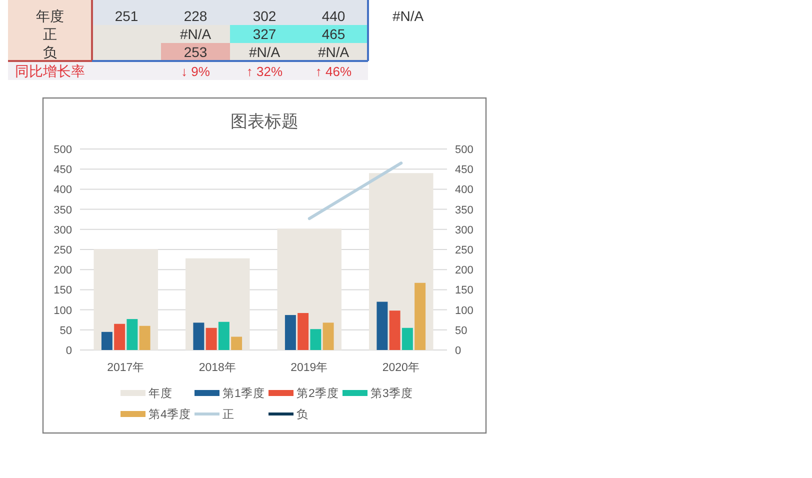  What do you see at coordinates (464, 170) in the screenshot?
I see `y2-tick: 450` at bounding box center [464, 170].